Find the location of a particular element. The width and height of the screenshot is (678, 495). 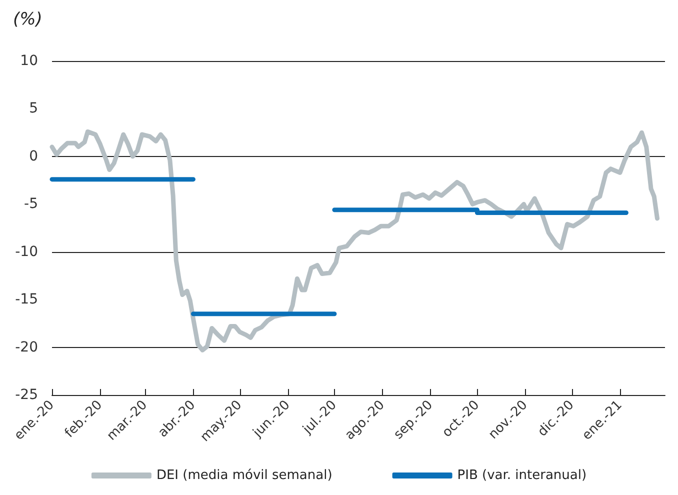

y-axis-title: (%) is located at coordinates (27, 20).